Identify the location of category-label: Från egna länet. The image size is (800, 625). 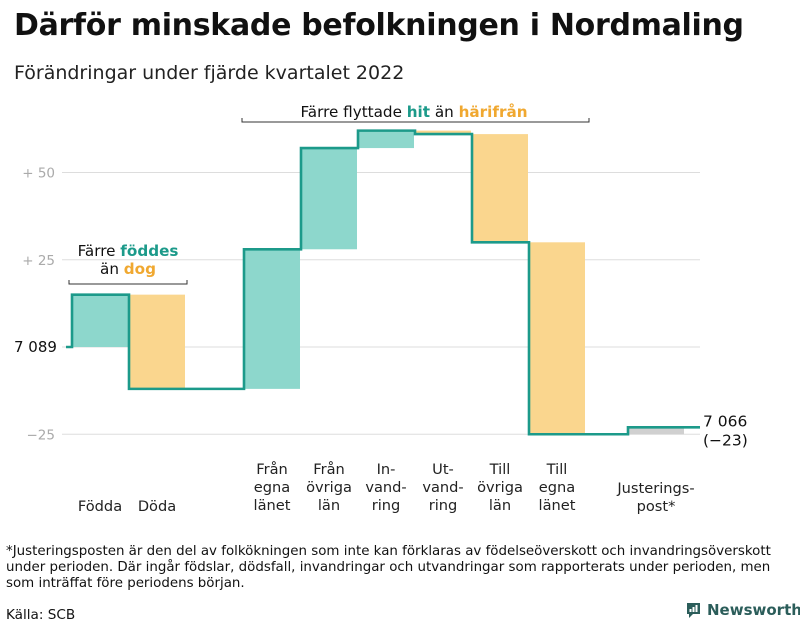
(272, 487).